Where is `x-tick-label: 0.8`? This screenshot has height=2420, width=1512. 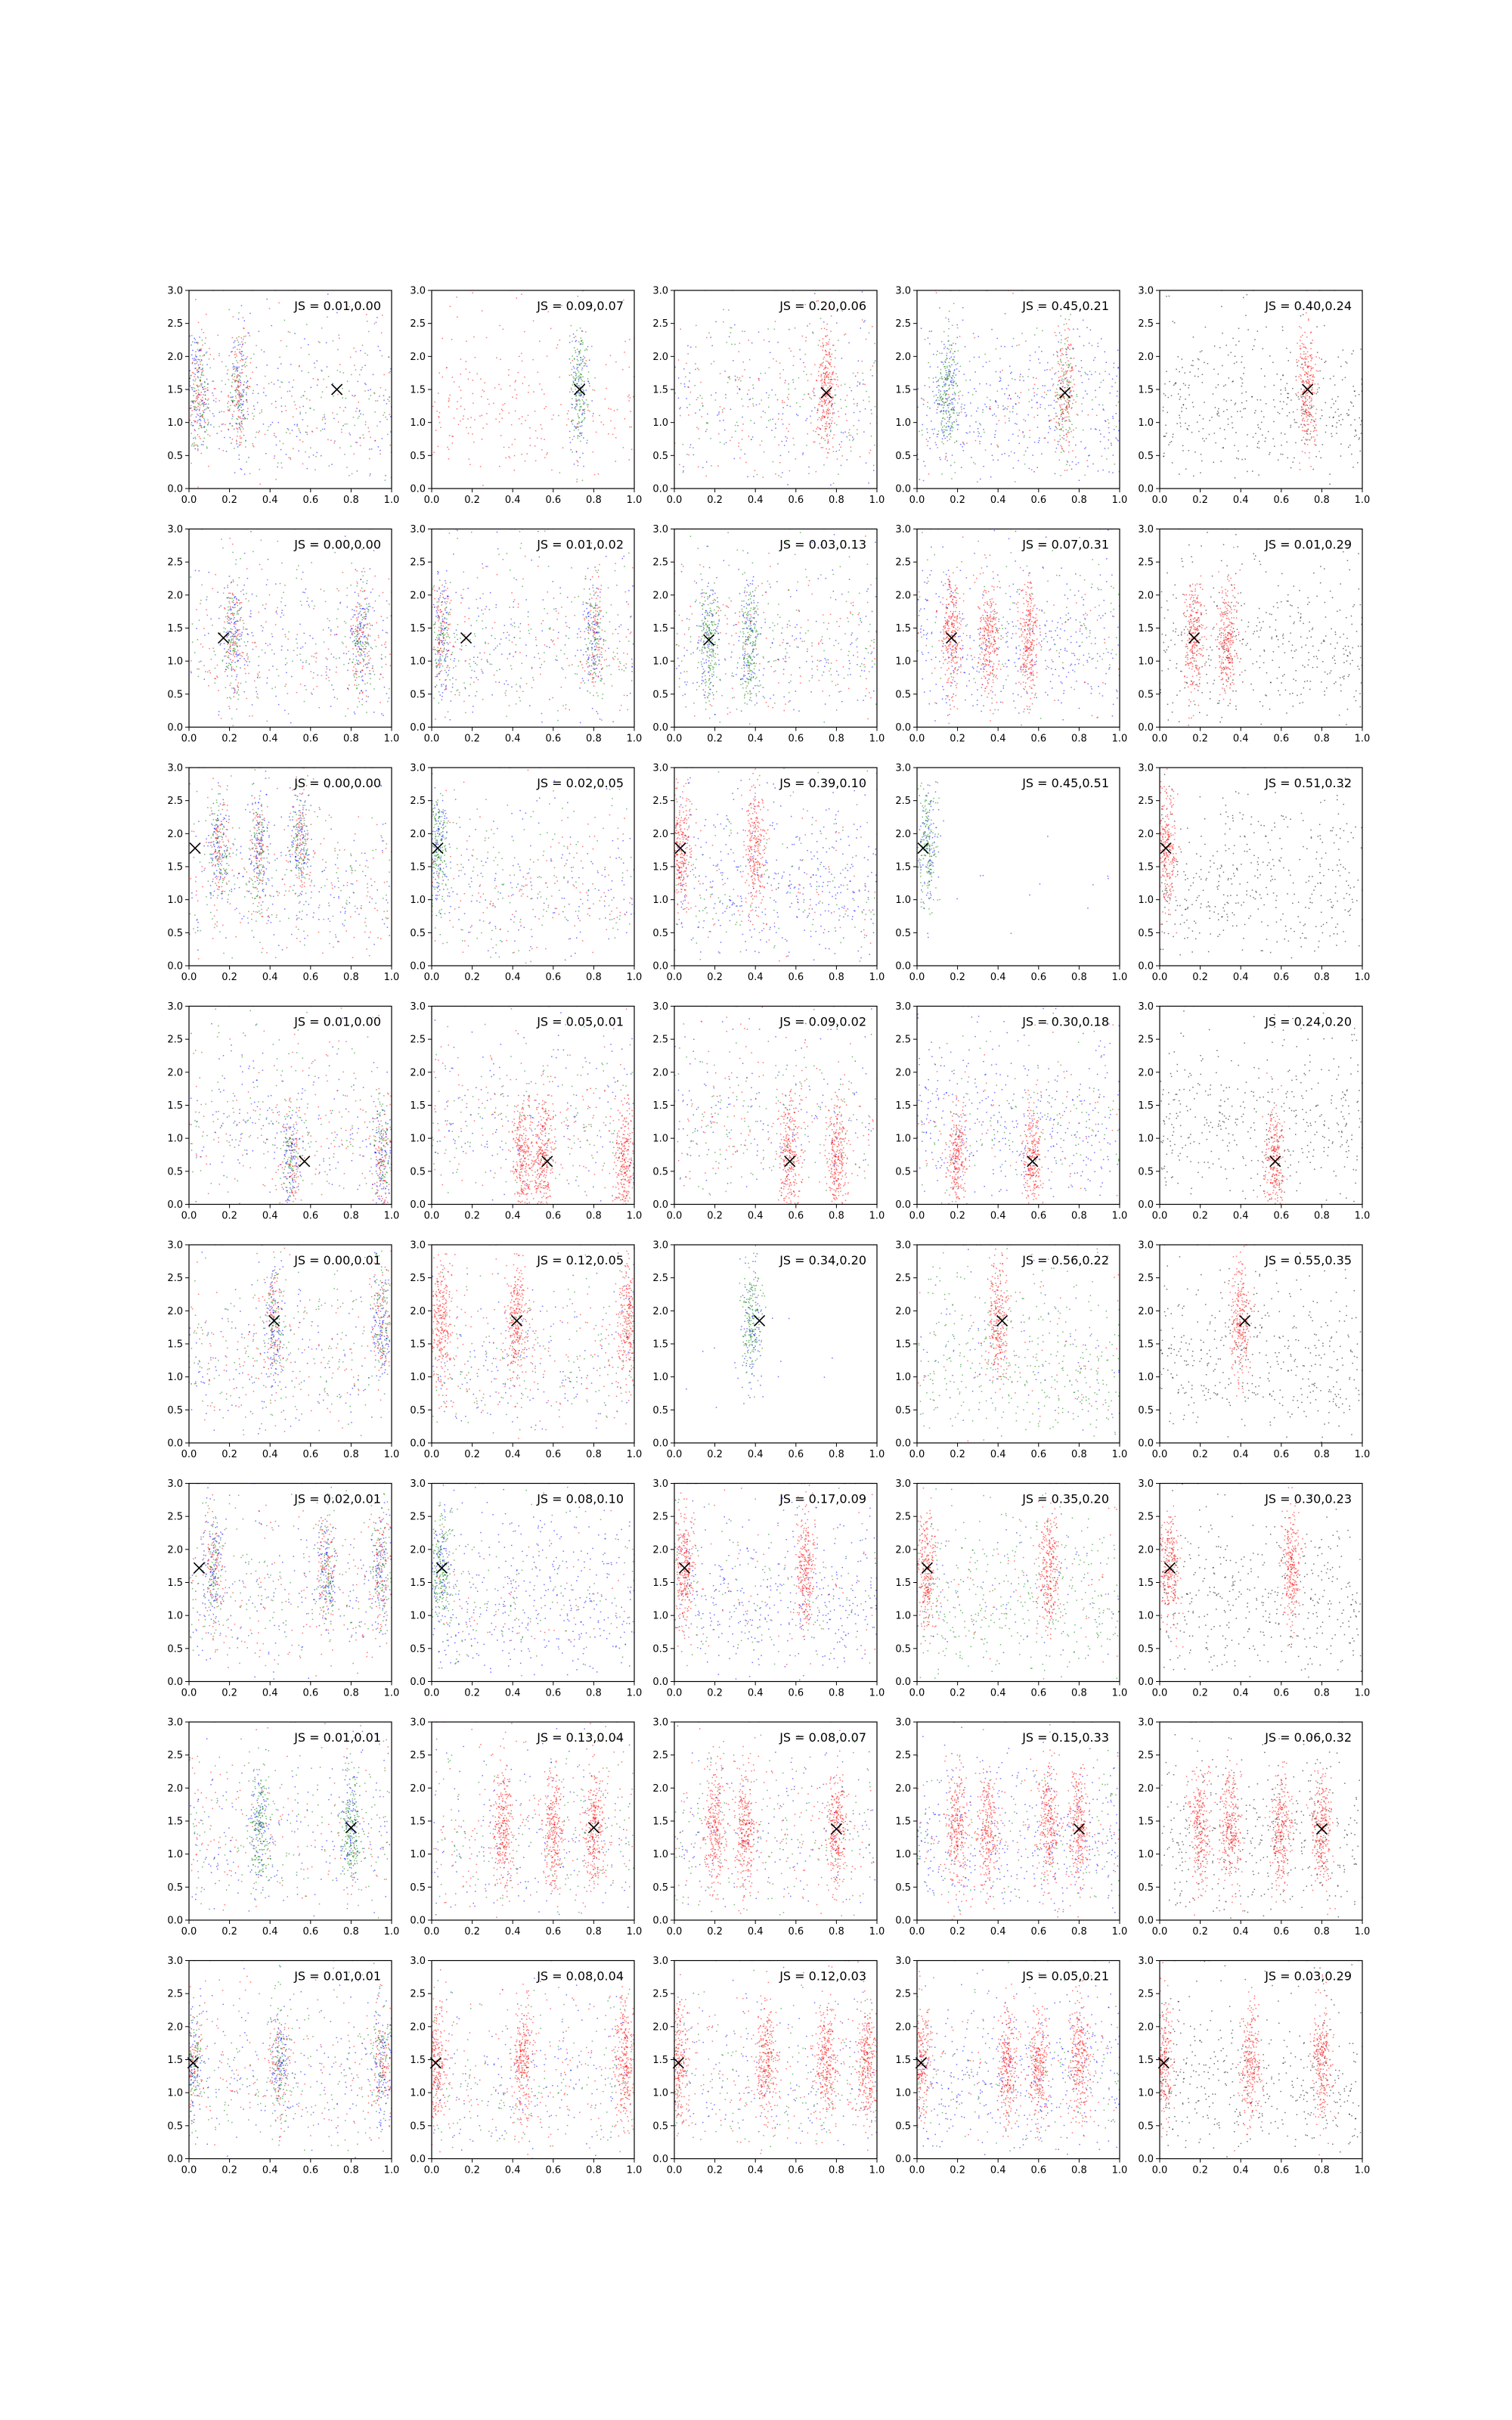 x-tick-label: 0.8 is located at coordinates (351, 500).